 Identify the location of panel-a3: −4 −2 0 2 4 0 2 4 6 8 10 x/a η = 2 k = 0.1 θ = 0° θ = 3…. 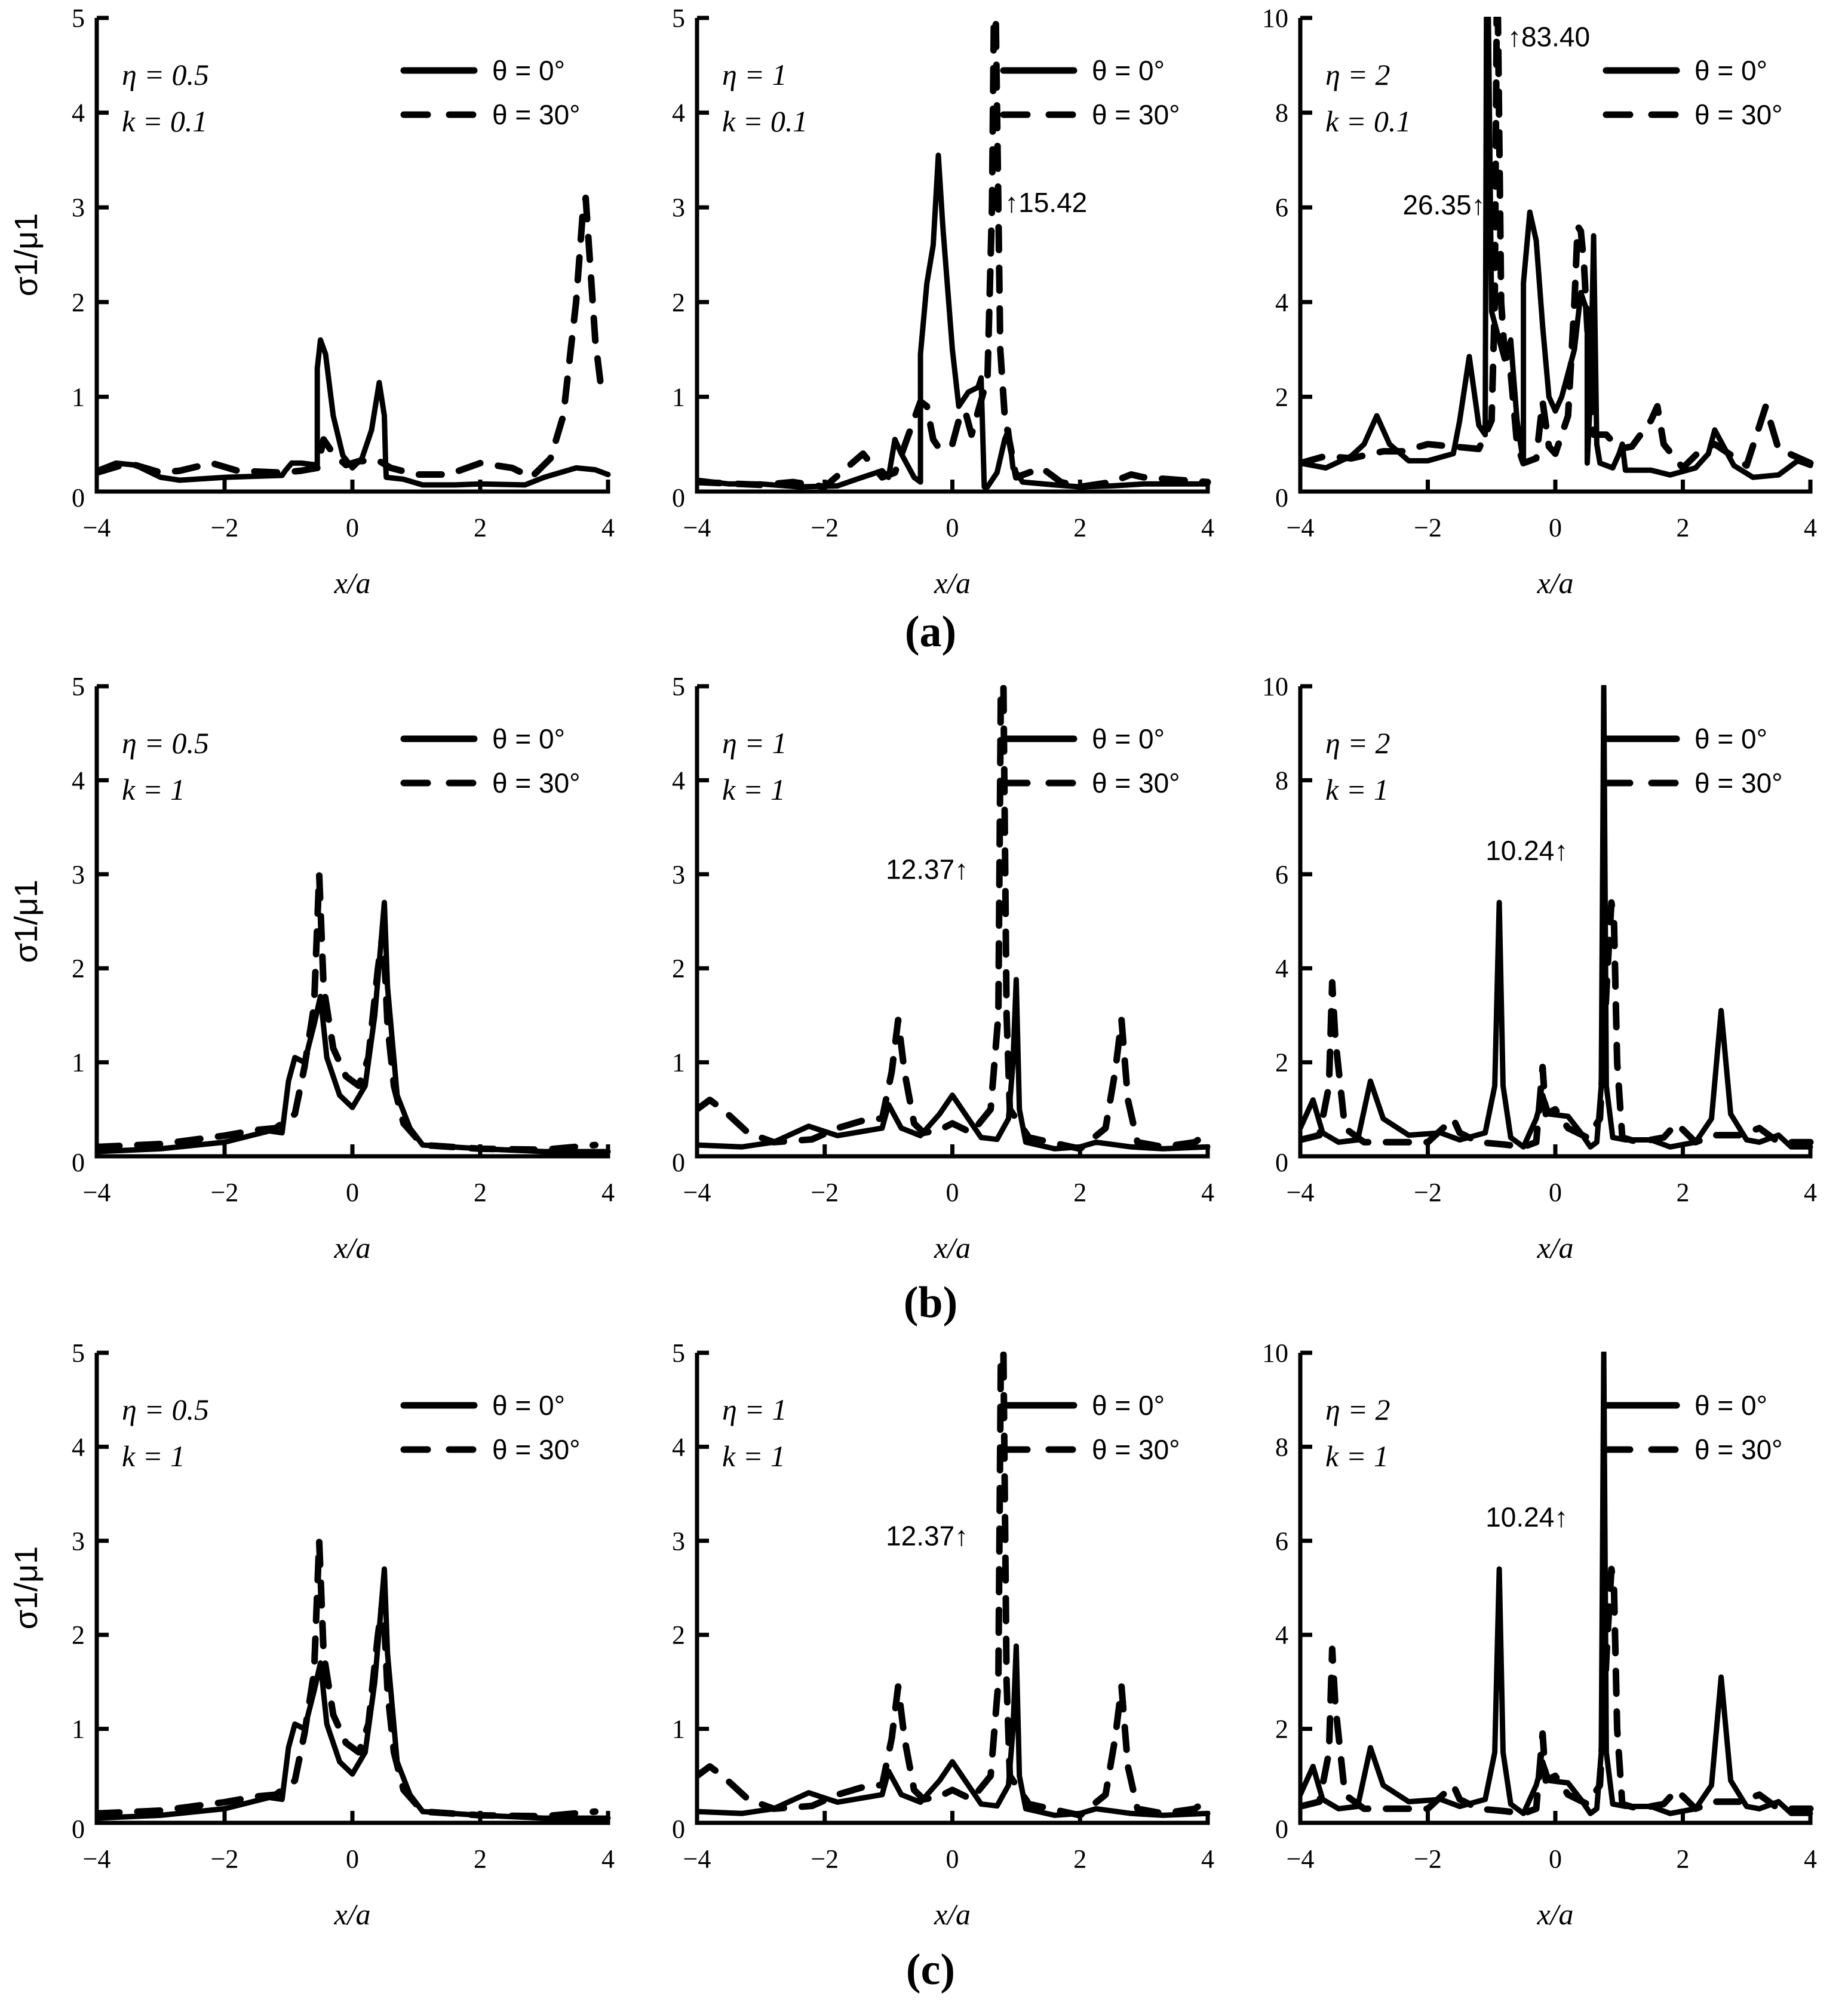
(1539, 302).